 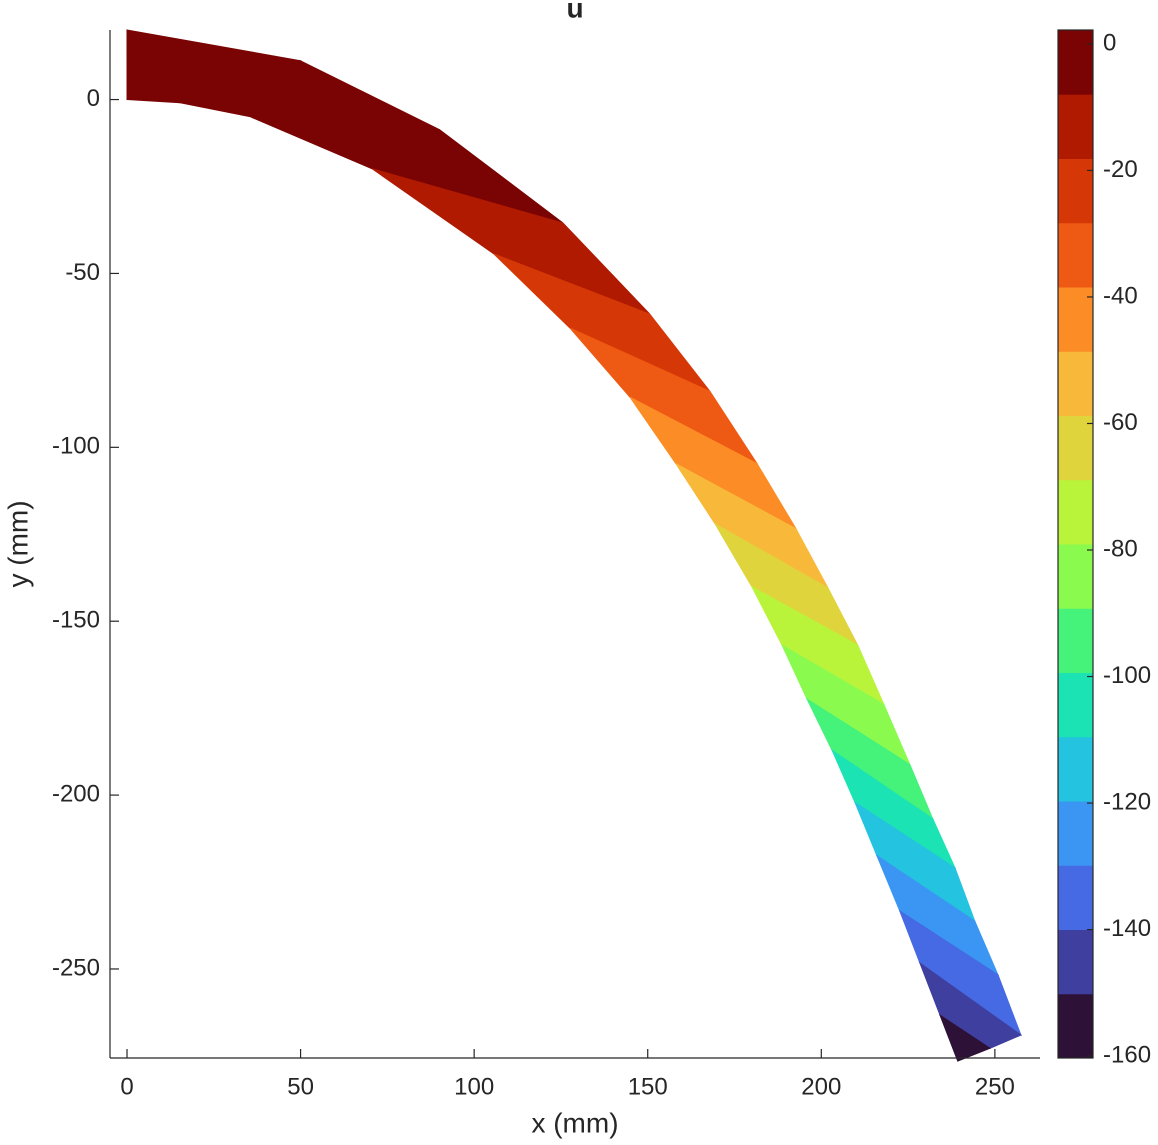 I want to click on y-tick-label: -200, so click(x=76, y=793).